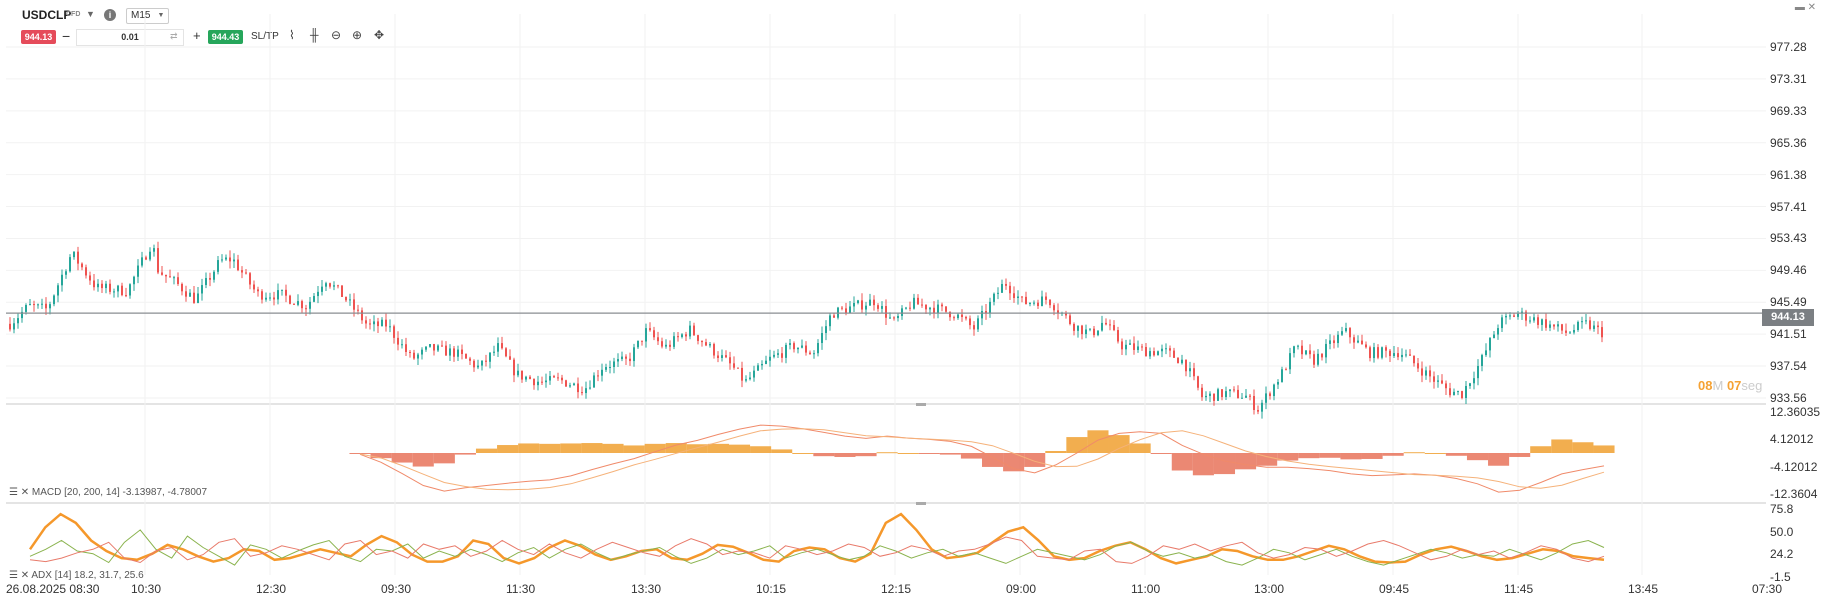  What do you see at coordinates (1021, 589) in the screenshot?
I see `x-tick-label: 09:00` at bounding box center [1021, 589].